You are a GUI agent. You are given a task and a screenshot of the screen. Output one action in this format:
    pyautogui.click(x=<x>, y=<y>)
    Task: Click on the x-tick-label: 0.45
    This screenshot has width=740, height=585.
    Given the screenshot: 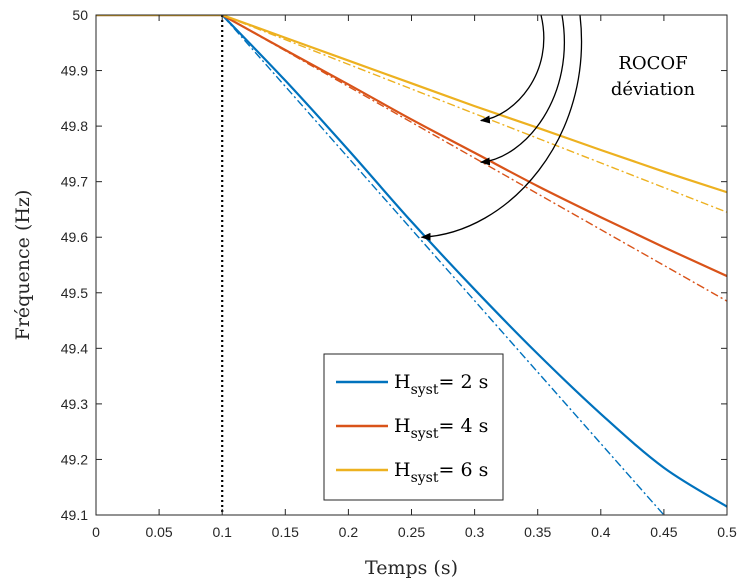 What is the action you would take?
    pyautogui.click(x=663, y=532)
    